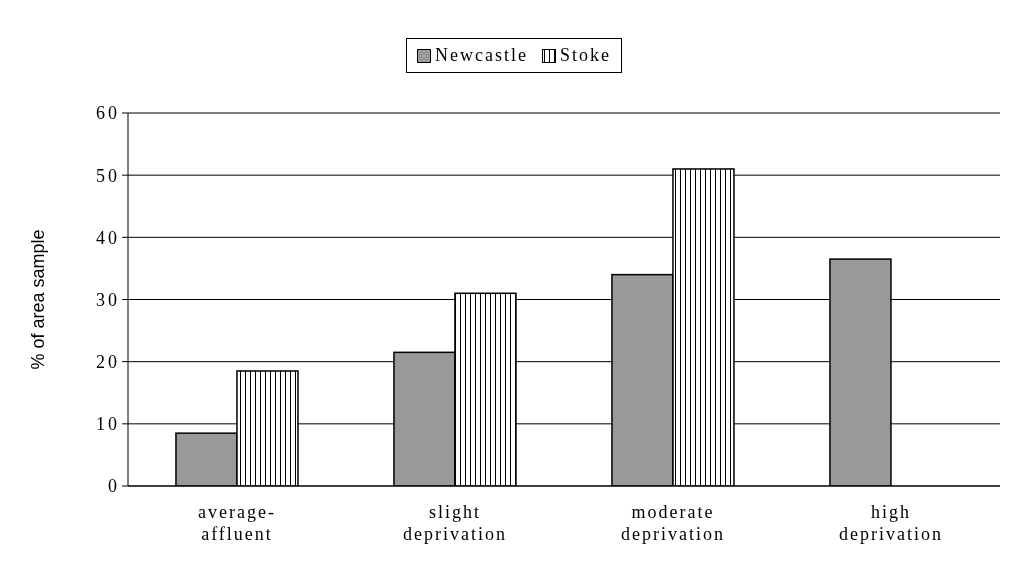 The height and width of the screenshot is (576, 1018). What do you see at coordinates (108, 113) in the screenshot?
I see `y-tick-label: 60` at bounding box center [108, 113].